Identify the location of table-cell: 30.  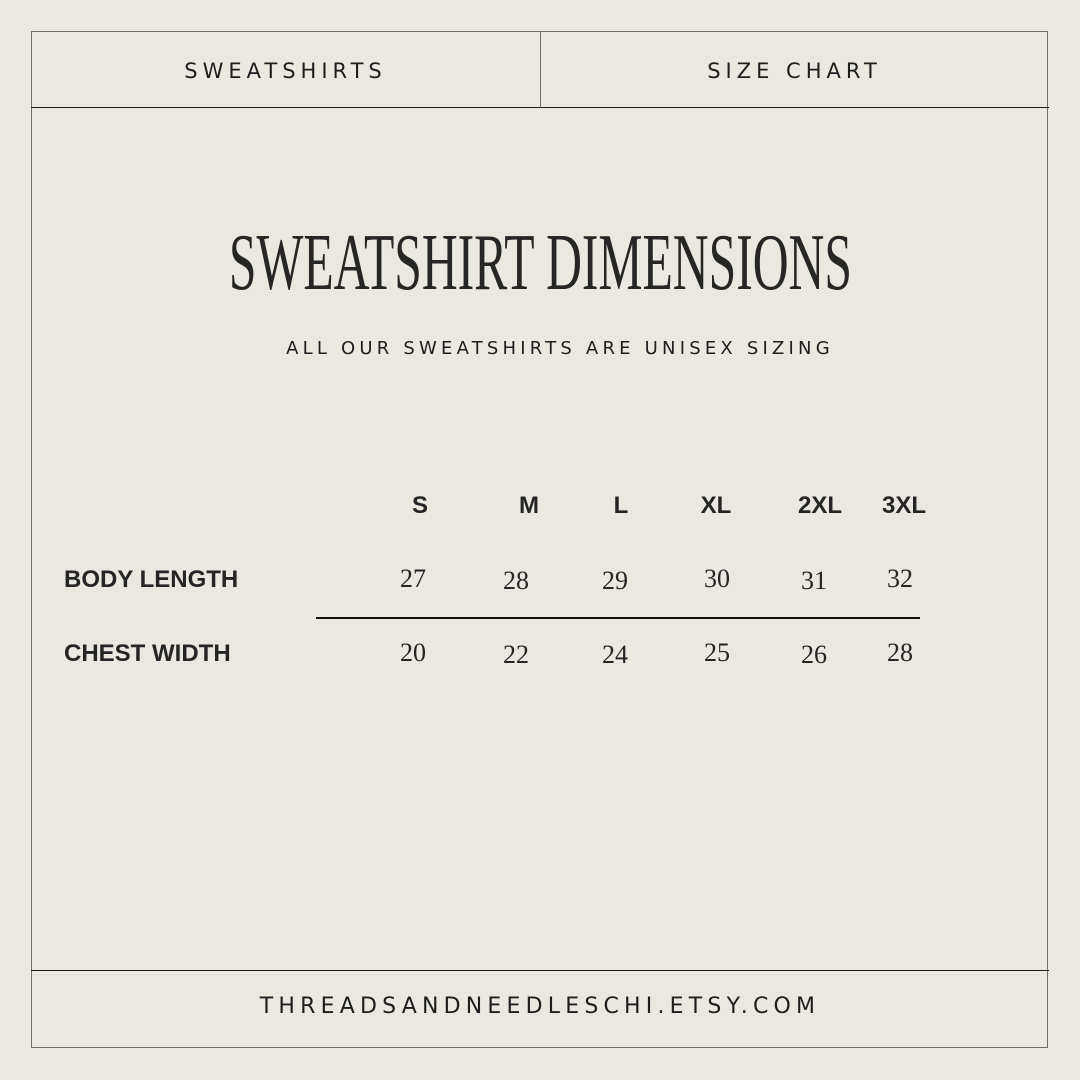
(717, 578).